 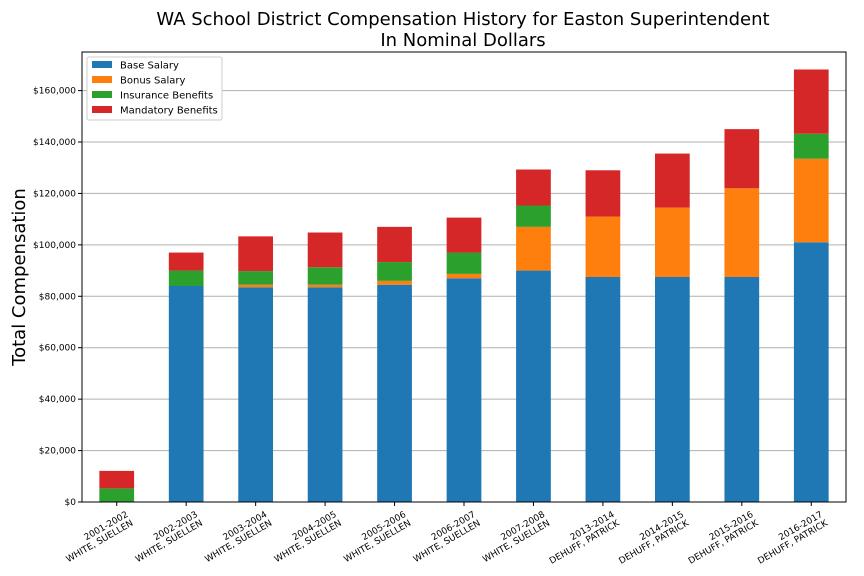 What do you see at coordinates (57, 452) in the screenshot?
I see `y-tick-label: $20,000` at bounding box center [57, 452].